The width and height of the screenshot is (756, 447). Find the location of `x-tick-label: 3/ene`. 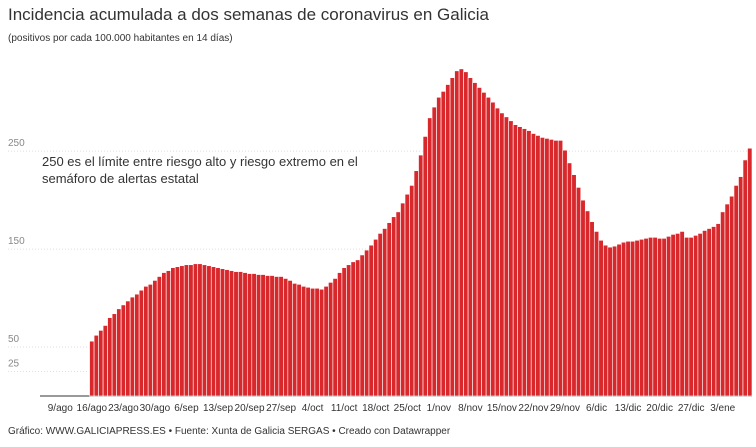

x-tick-label: 3/ene is located at coordinates (722, 408).